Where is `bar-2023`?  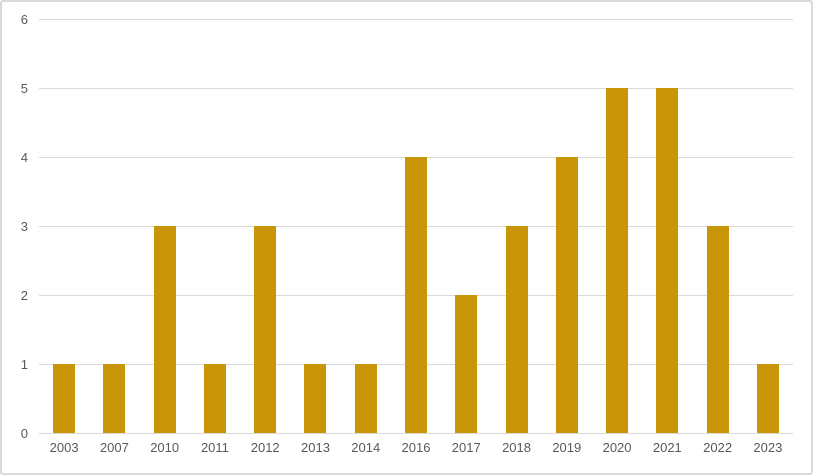
bar-2023 is located at coordinates (767, 398).